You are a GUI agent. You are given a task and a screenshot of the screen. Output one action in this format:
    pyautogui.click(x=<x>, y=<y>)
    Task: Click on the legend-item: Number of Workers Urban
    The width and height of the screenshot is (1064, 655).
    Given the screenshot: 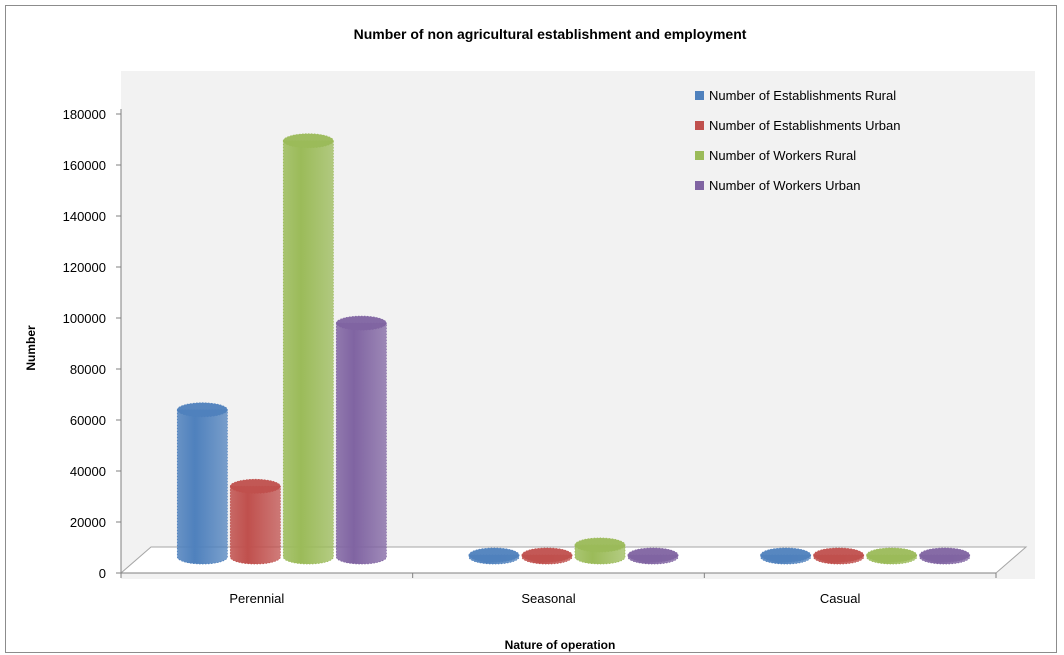 What is the action you would take?
    pyautogui.click(x=777, y=185)
    